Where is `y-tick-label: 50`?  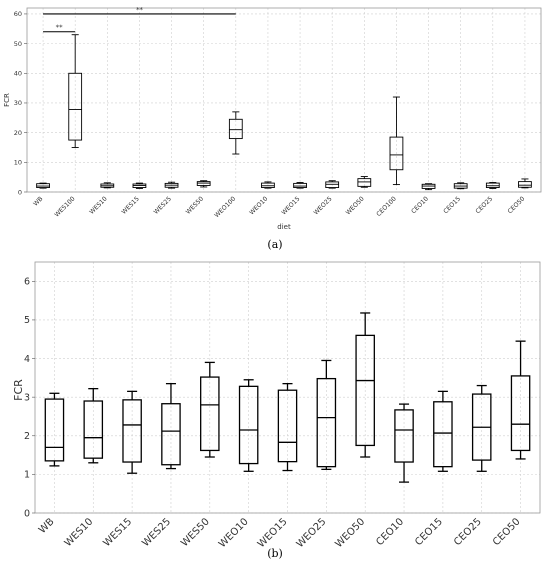 y-tick-label: 50 is located at coordinates (18, 44).